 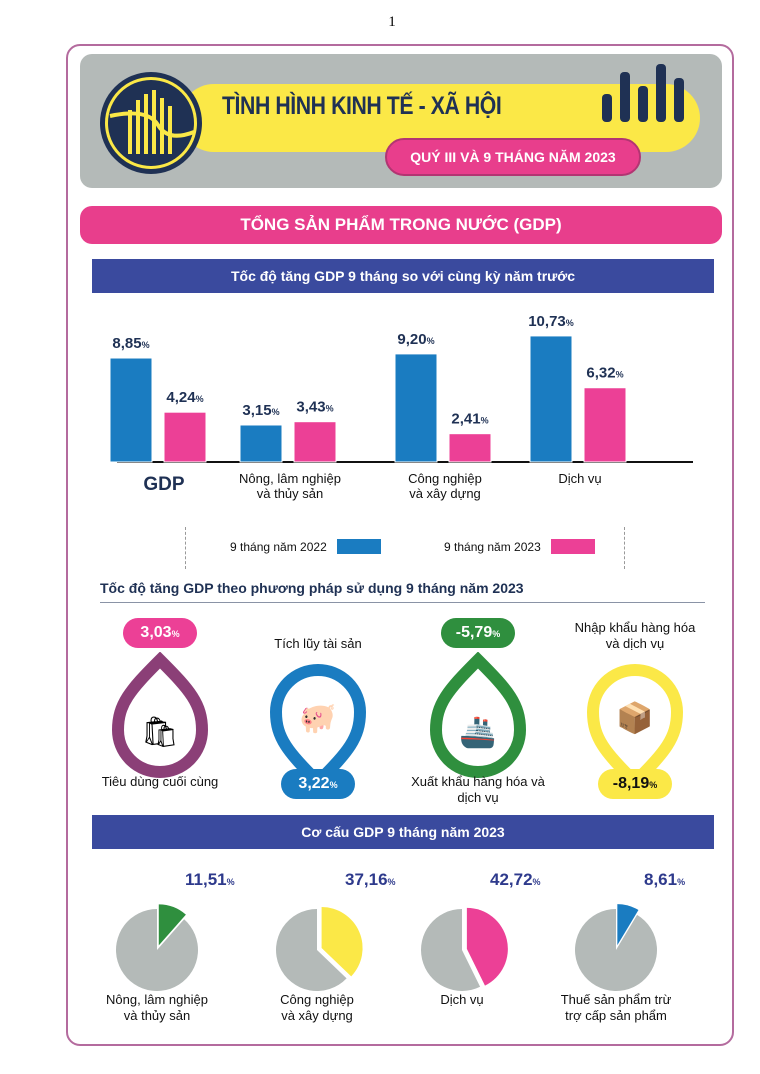 What do you see at coordinates (445, 486) in the screenshot?
I see `category-label: Công nghiệp và xây dựng` at bounding box center [445, 486].